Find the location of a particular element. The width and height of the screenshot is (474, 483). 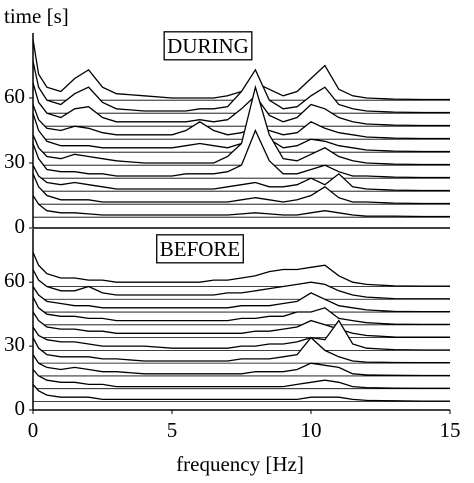

panel-title: BEFORE is located at coordinates (200, 249).